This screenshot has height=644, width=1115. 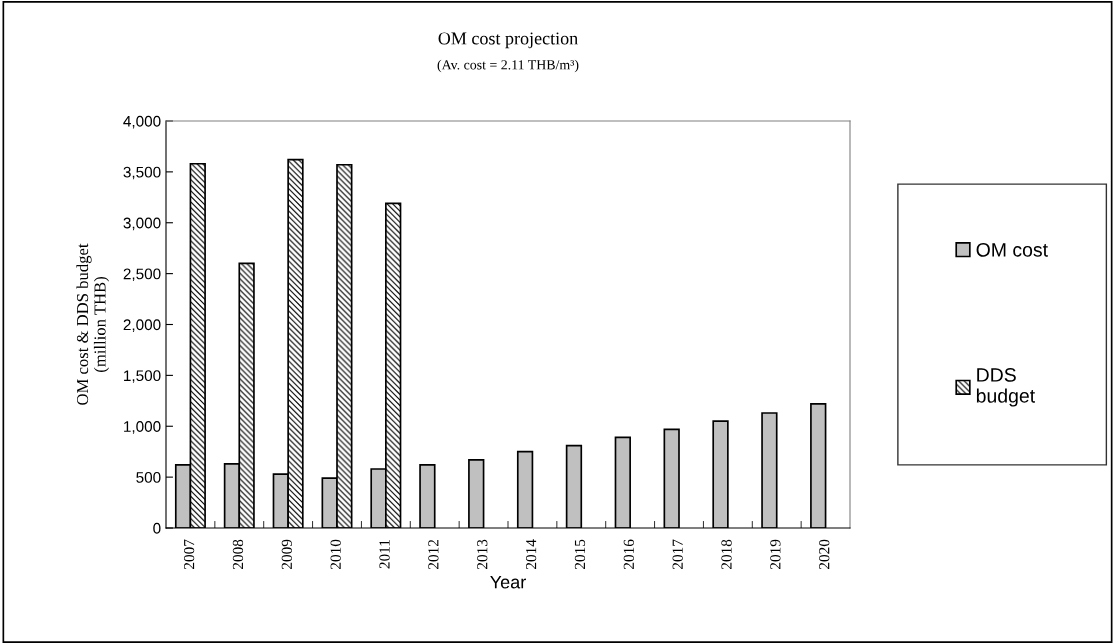 What do you see at coordinates (93, 324) in the screenshot?
I see `y-axis-title: OM cost & DDS budget (million THB)` at bounding box center [93, 324].